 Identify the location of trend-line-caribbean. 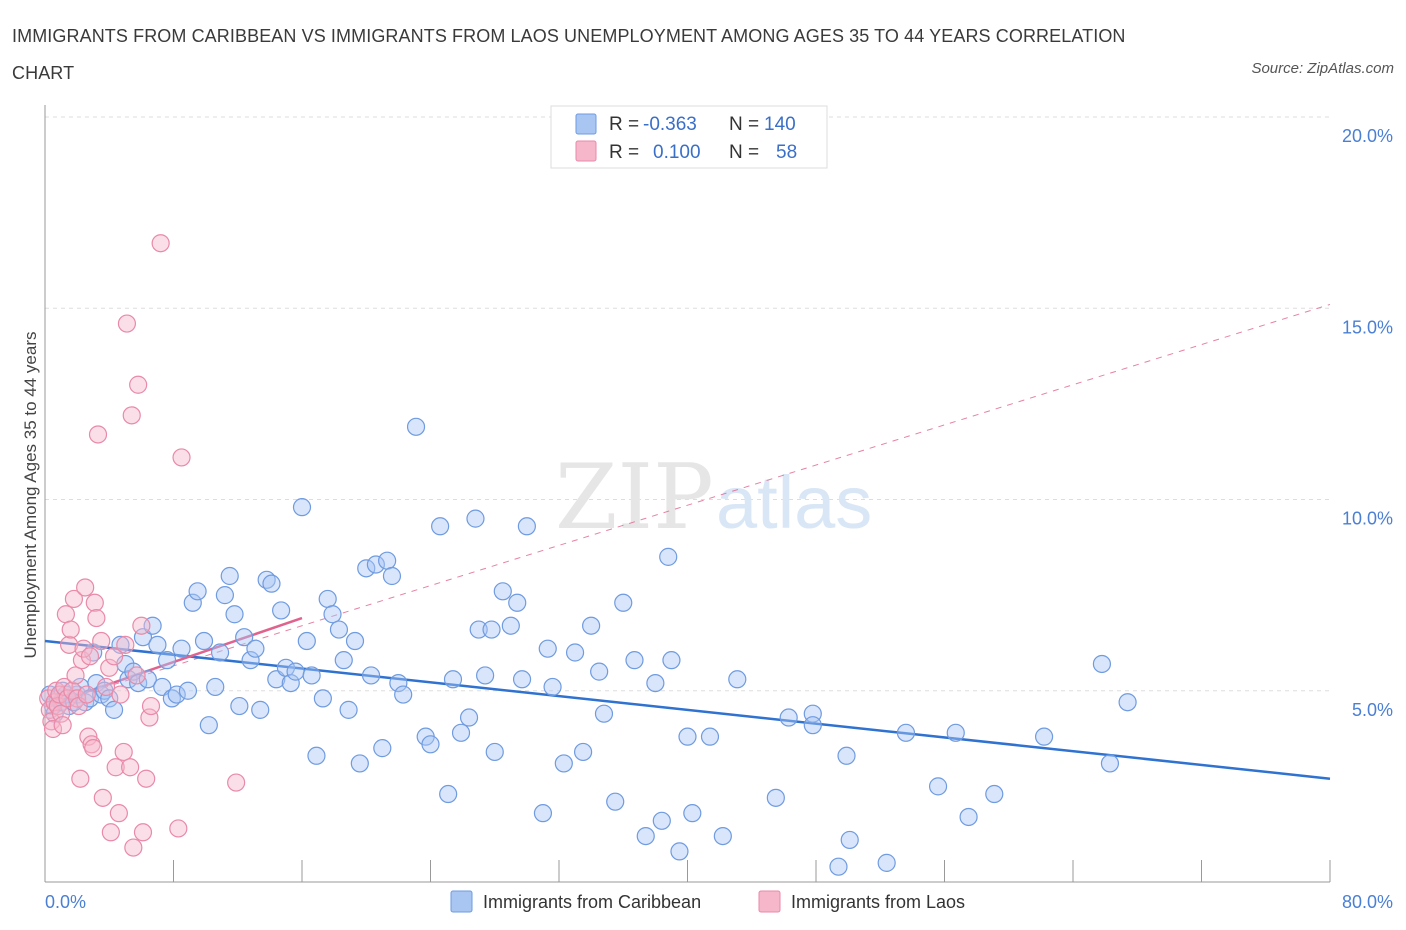
(687, 709).